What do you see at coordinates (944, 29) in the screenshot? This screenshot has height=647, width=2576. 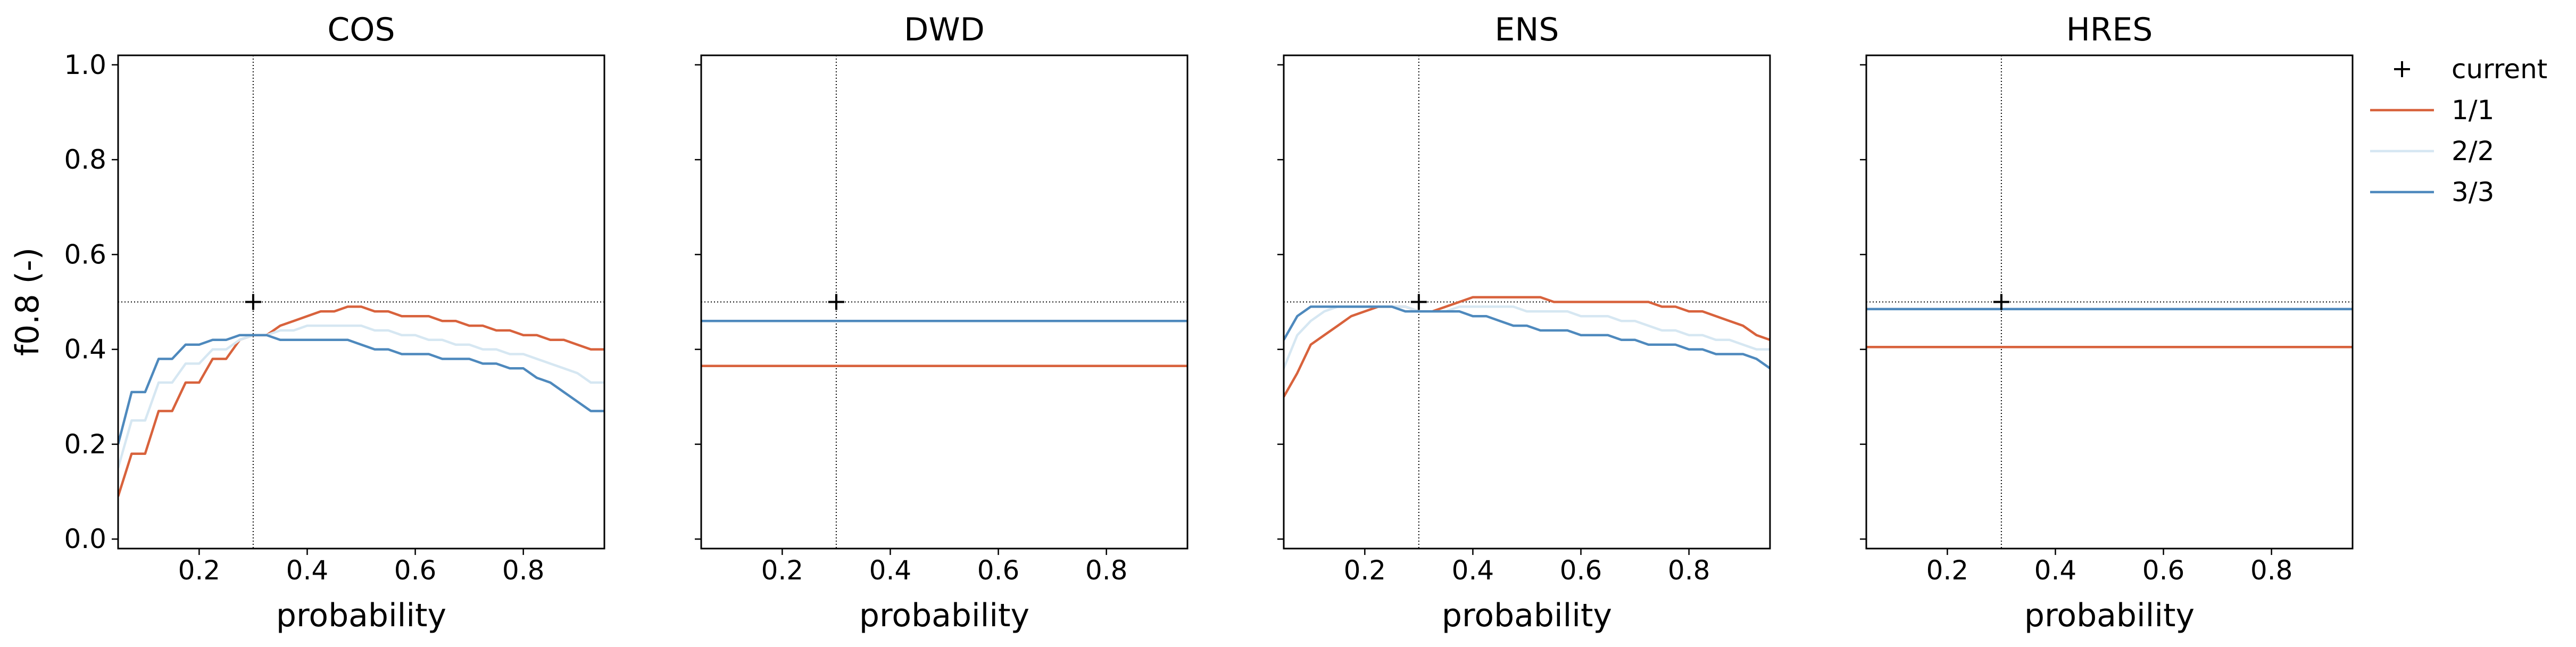 I see `panel-title: DWD` at bounding box center [944, 29].